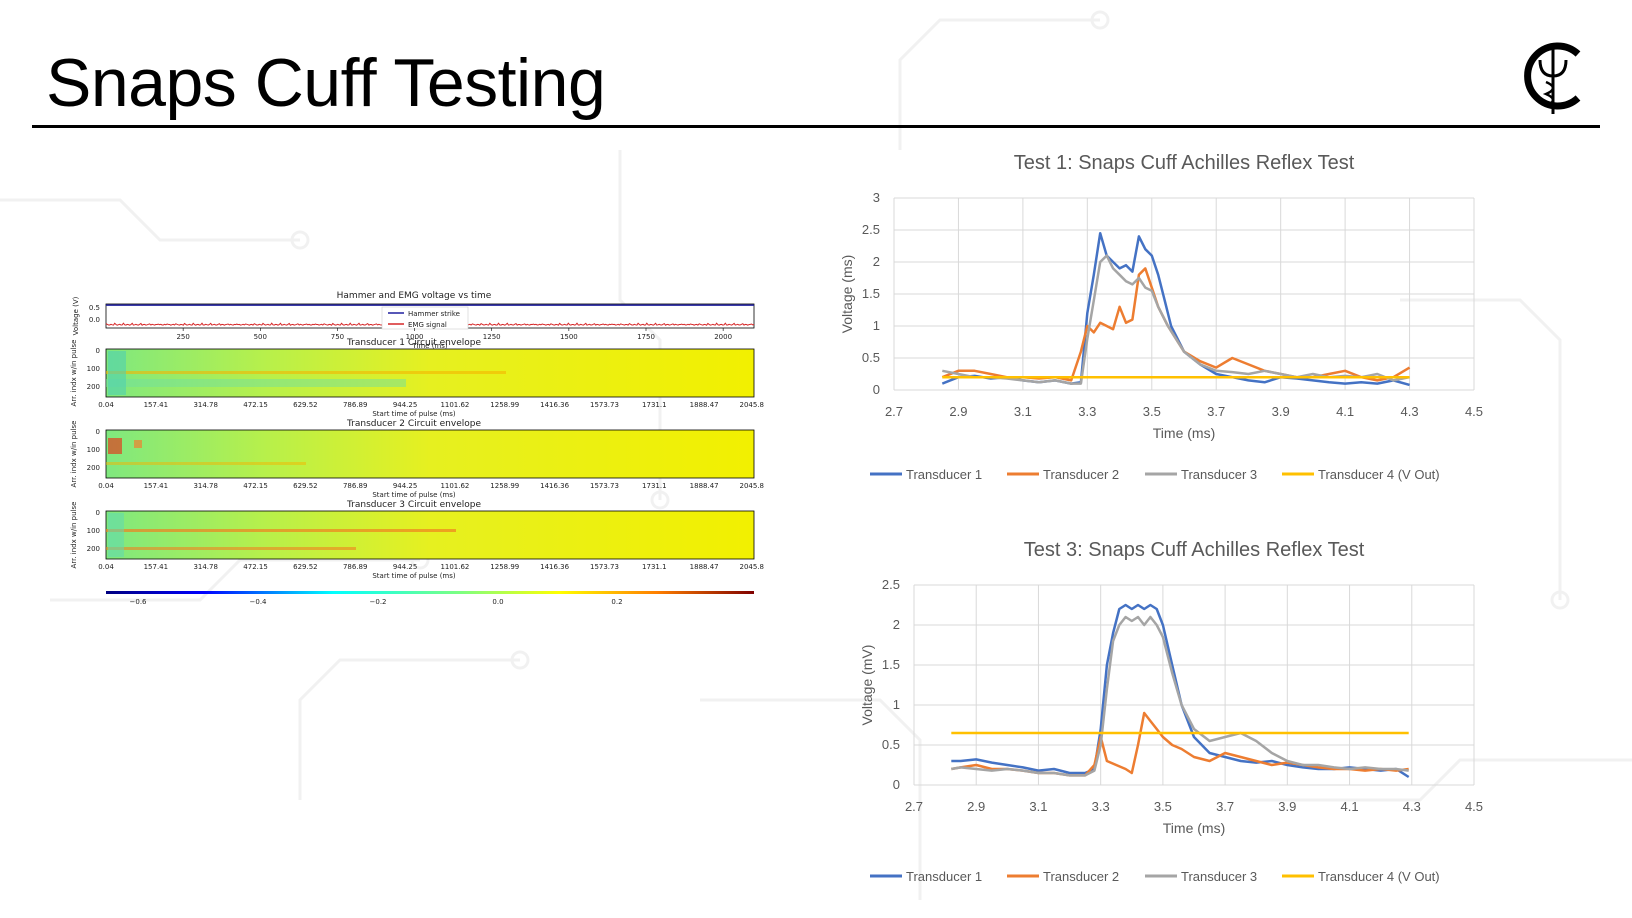 The width and height of the screenshot is (1632, 918). What do you see at coordinates (337, 337) in the screenshot?
I see `hammer-xtick-label: 750` at bounding box center [337, 337].